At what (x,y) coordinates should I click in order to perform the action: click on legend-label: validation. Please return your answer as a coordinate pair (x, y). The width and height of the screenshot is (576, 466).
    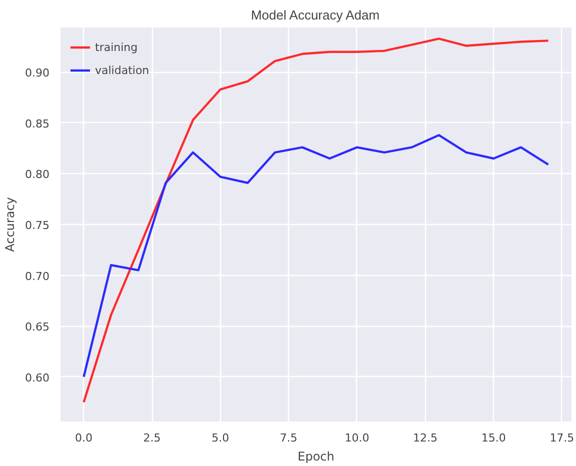
    Looking at the image, I should click on (122, 70).